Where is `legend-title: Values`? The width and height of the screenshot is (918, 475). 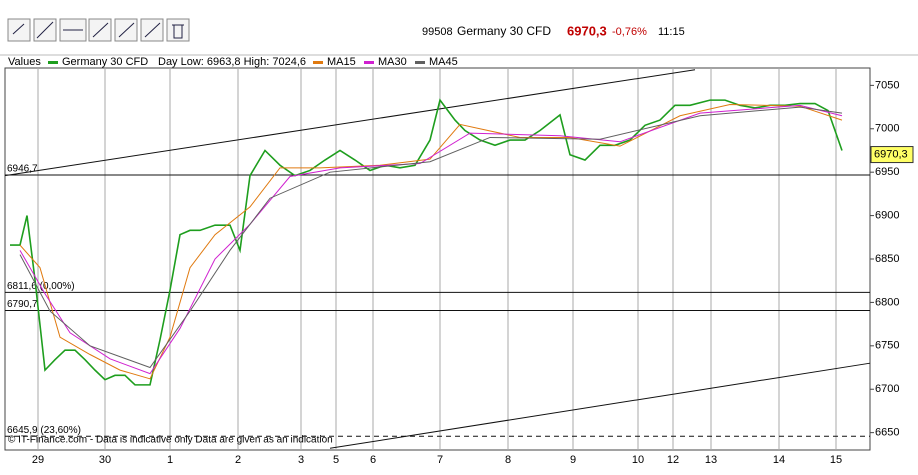
legend-title: Values is located at coordinates (24, 62).